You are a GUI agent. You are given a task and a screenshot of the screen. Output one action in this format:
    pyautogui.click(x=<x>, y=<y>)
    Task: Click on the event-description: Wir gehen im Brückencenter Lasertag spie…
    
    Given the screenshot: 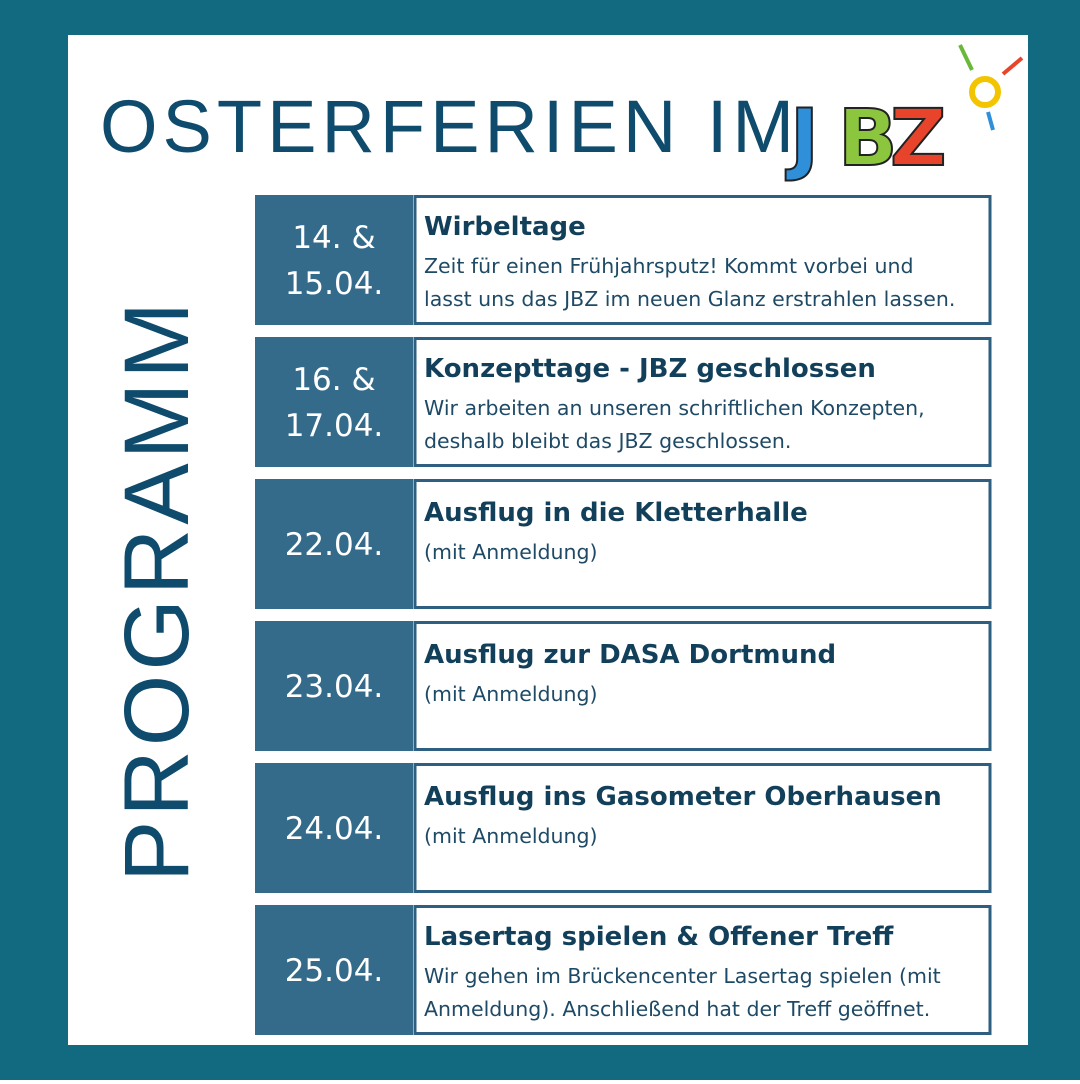 What is the action you would take?
    pyautogui.click(x=682, y=976)
    